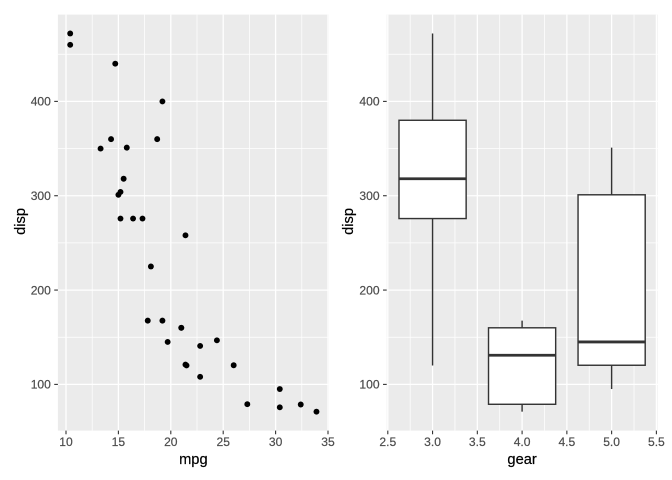 This screenshot has width=672, height=480. What do you see at coordinates (328, 442) in the screenshot?
I see `svg-text: 35` at bounding box center [328, 442].